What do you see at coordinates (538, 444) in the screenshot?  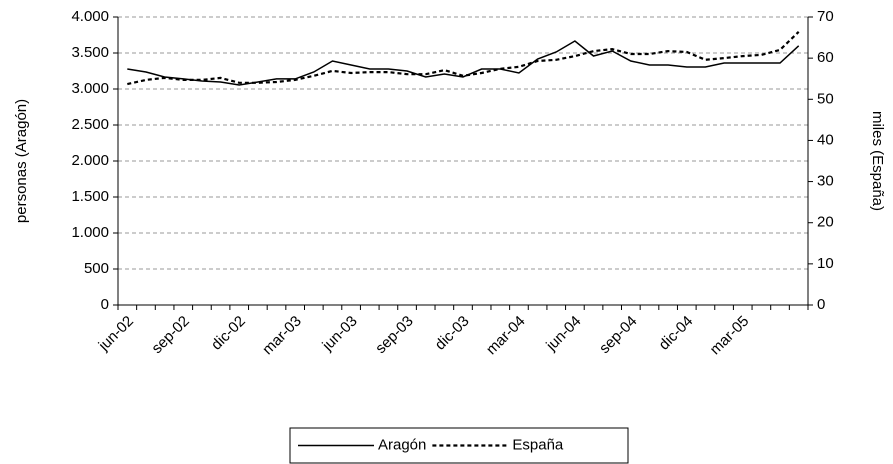 I see `legend-label: España` at bounding box center [538, 444].